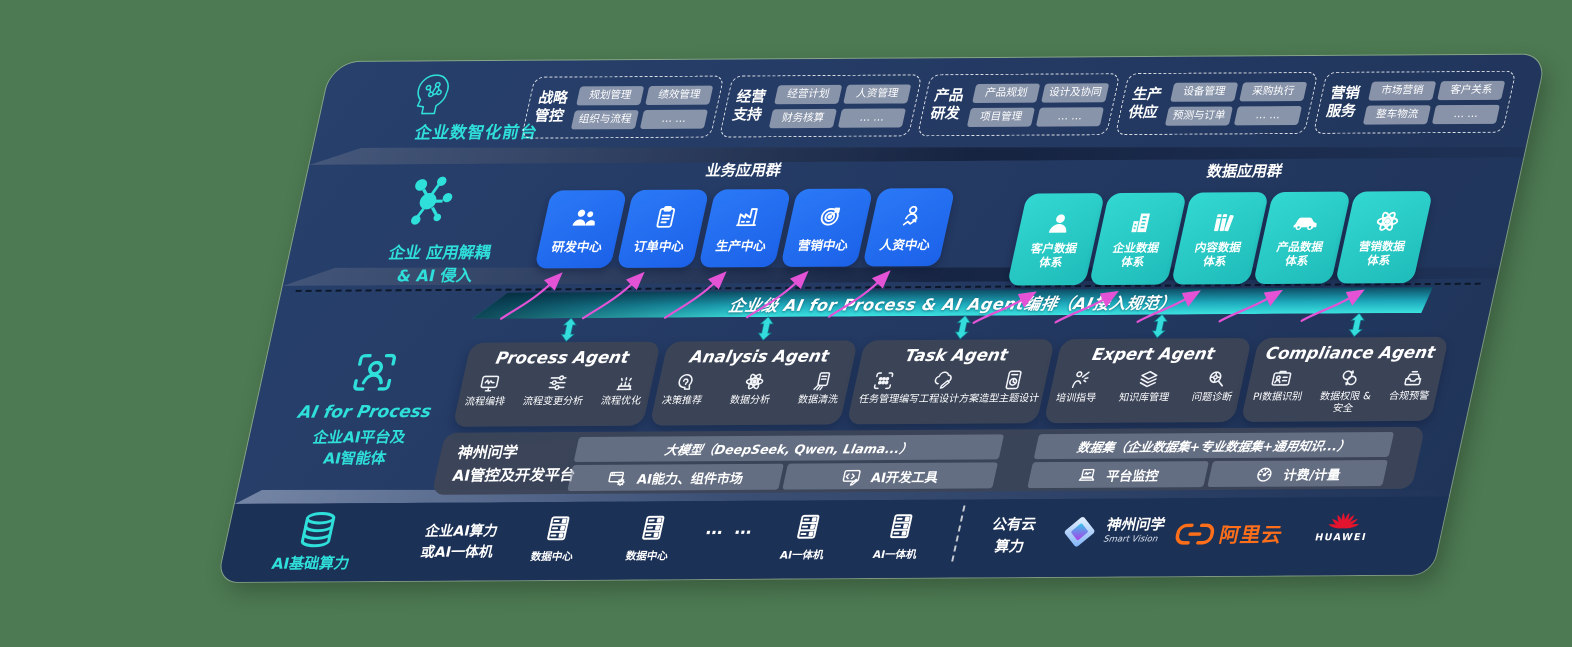 The width and height of the screenshot is (1572, 647). What do you see at coordinates (1397, 114) in the screenshot?
I see `module-chip: 整车物流` at bounding box center [1397, 114].